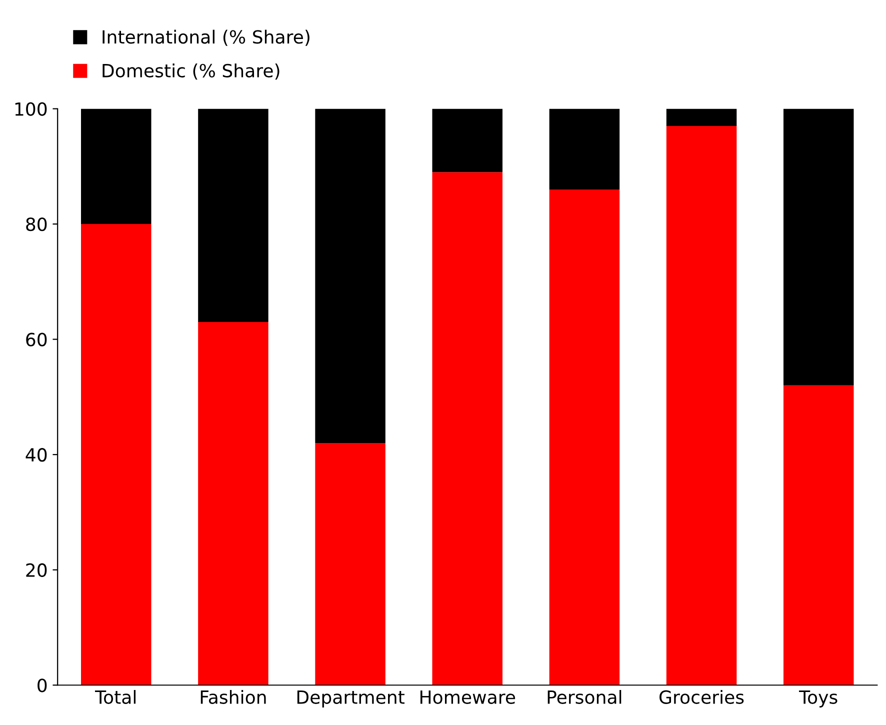 The height and width of the screenshot is (725, 886). What do you see at coordinates (191, 72) in the screenshot?
I see `legend-label: Domestic (% Share)` at bounding box center [191, 72].